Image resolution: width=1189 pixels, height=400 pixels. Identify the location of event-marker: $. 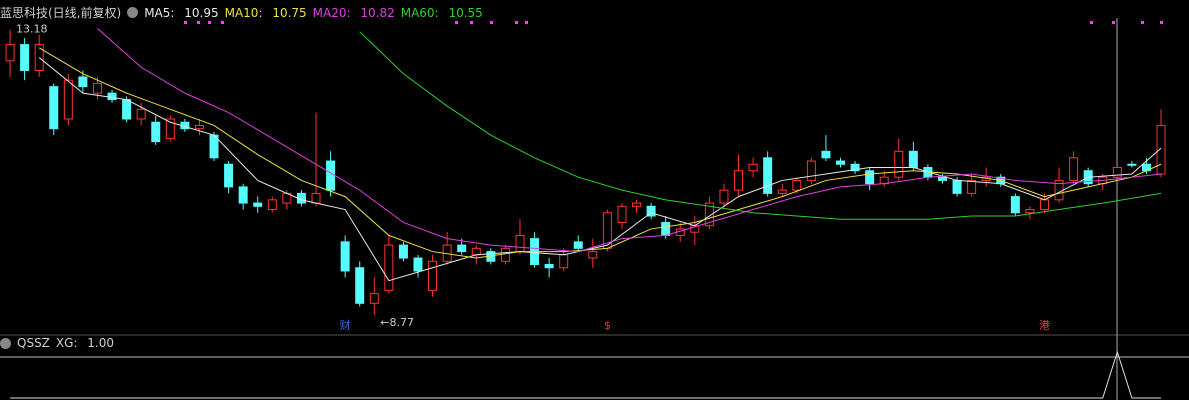
(607, 325).